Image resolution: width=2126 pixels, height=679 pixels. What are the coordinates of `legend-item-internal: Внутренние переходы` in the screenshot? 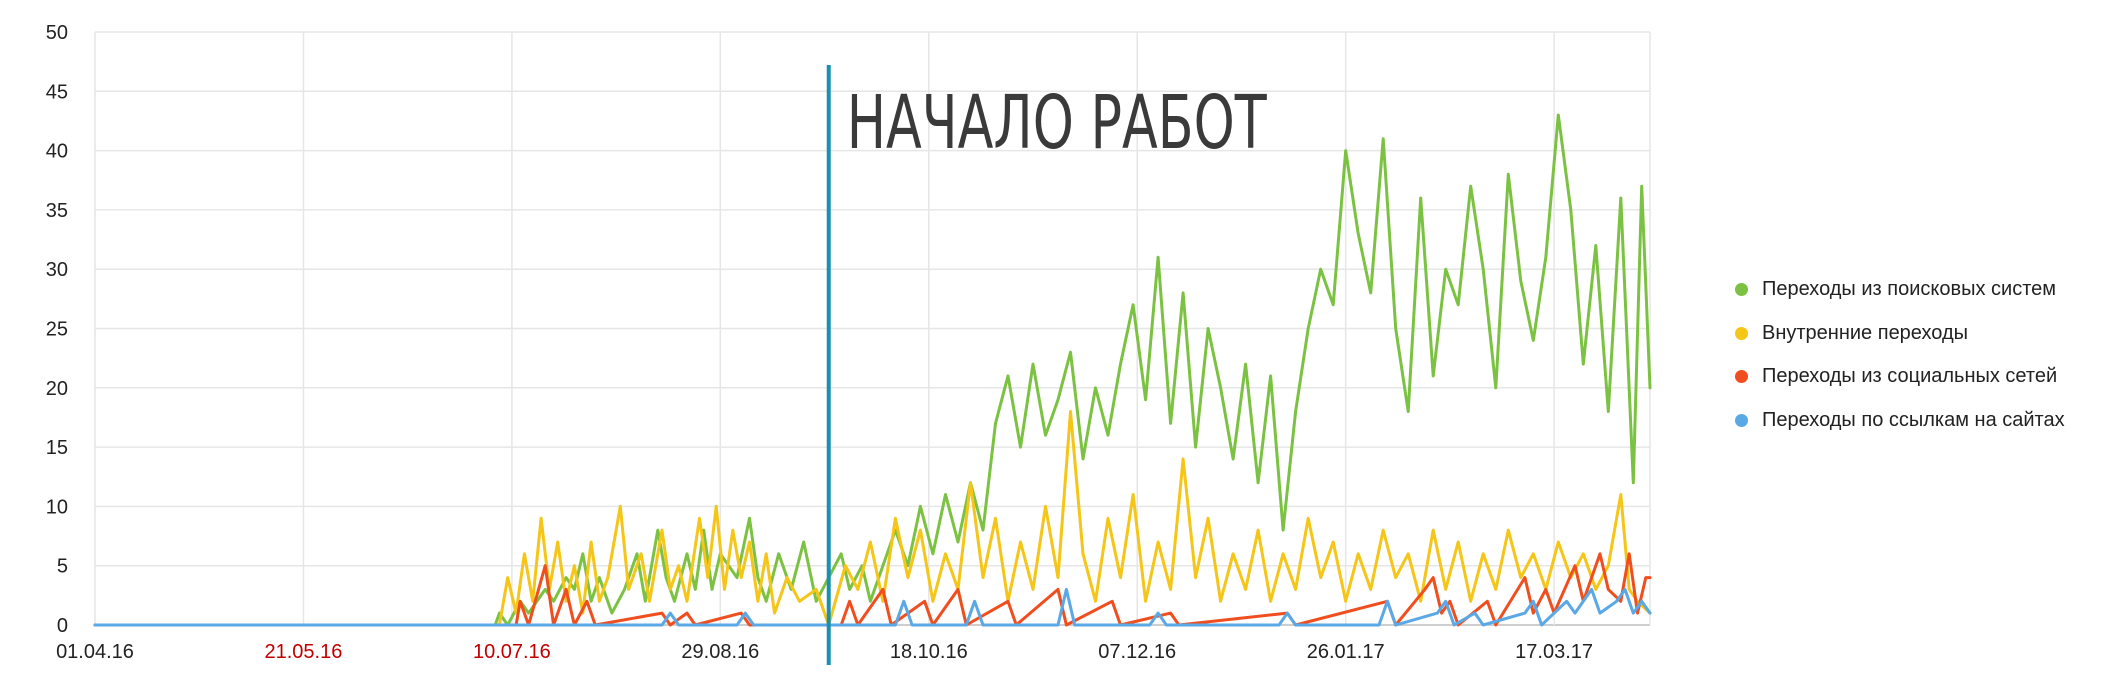 It's located at (1900, 334).